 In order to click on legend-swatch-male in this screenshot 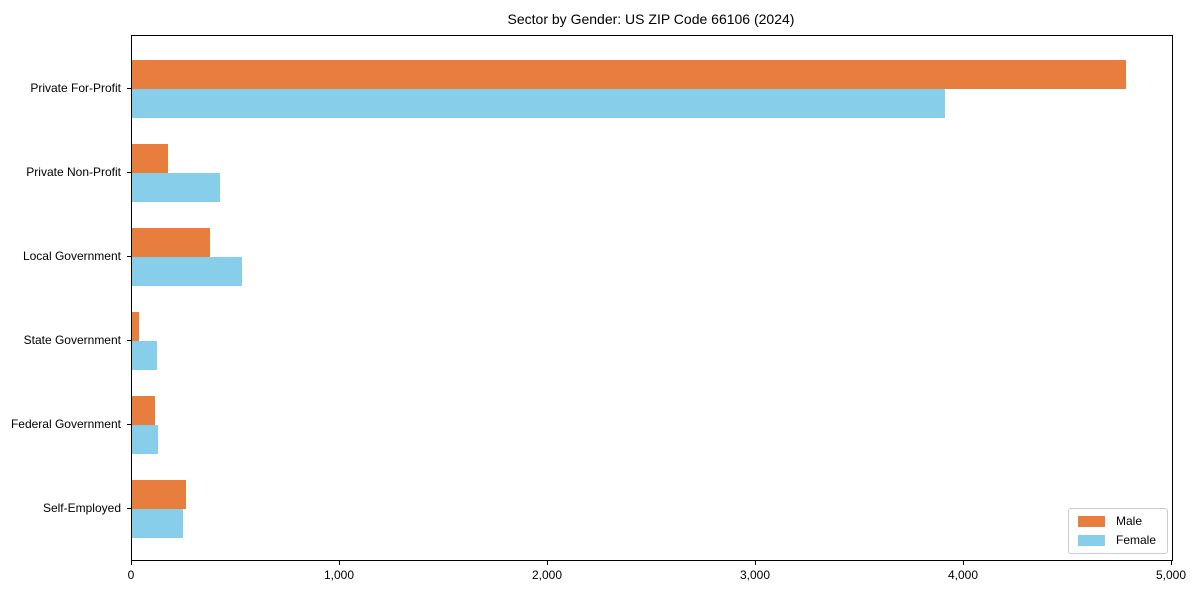, I will do `click(1091, 521)`.